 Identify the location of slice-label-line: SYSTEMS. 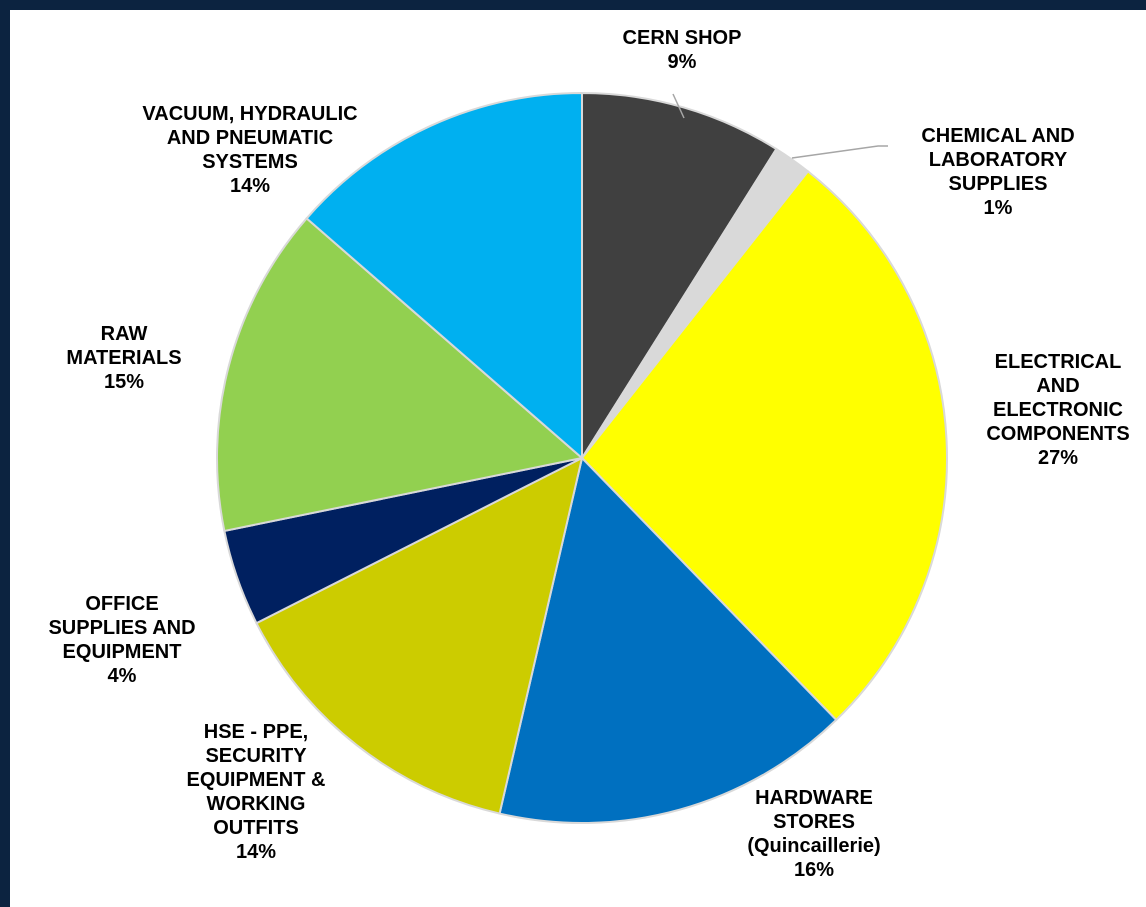
(250, 162).